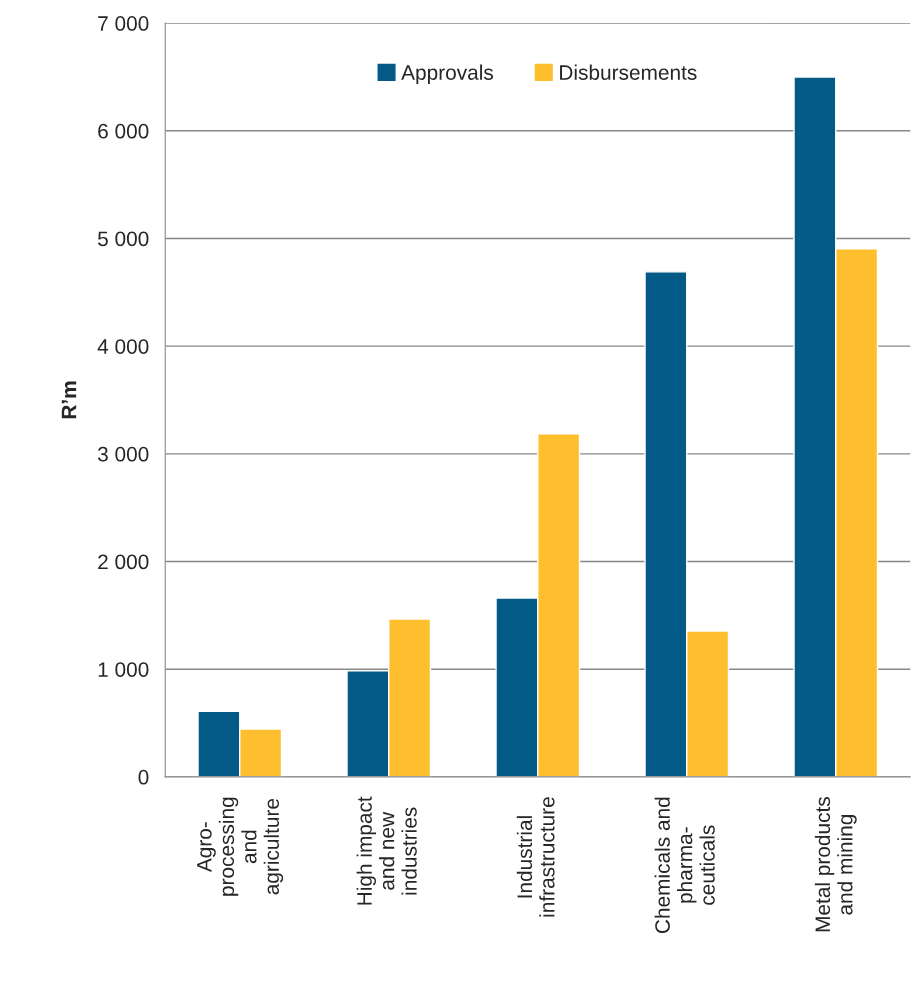  Describe the element at coordinates (123, 562) in the screenshot. I see `y-tick-label: 2 000` at that location.